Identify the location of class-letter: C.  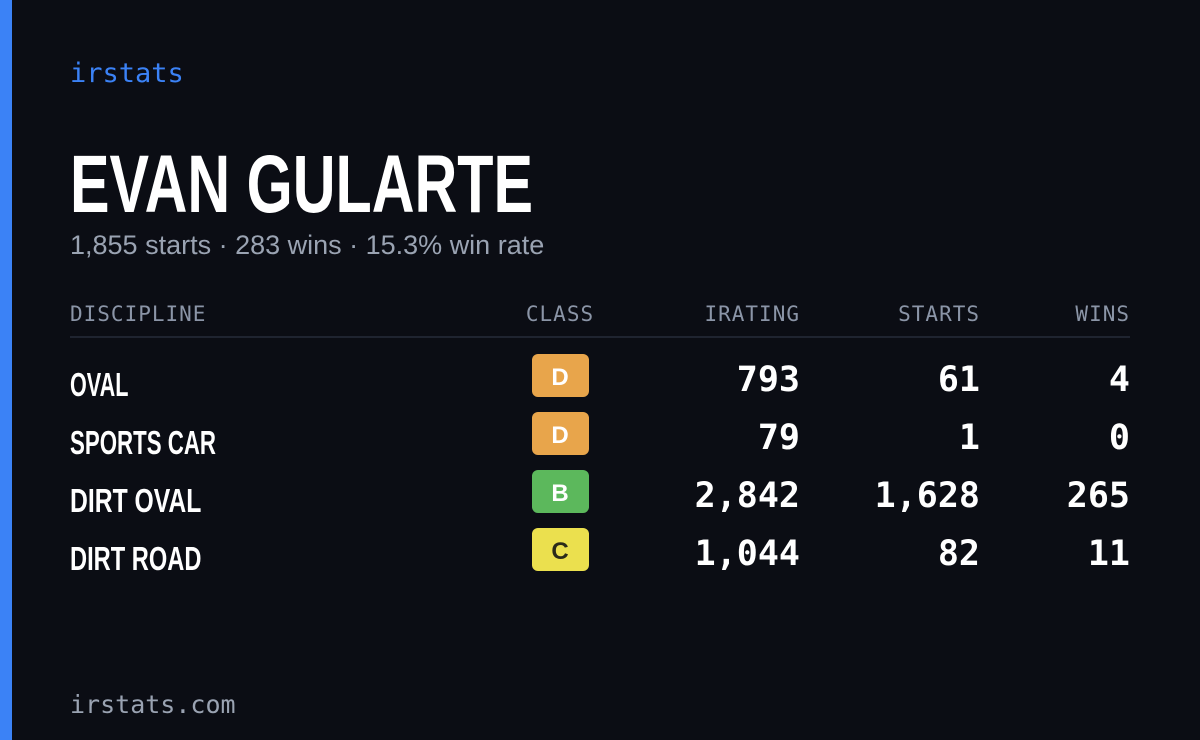
(559, 551).